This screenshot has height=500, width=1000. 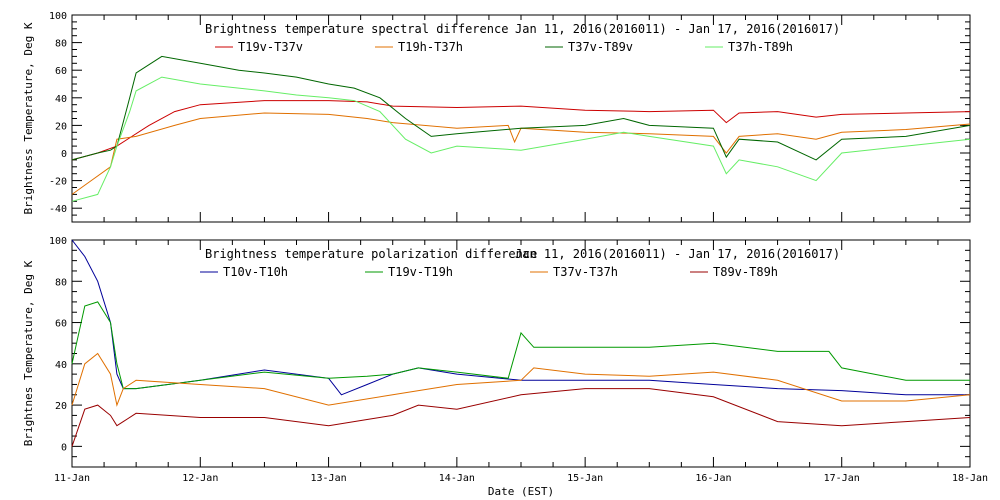 What do you see at coordinates (58, 182) in the screenshot?
I see `y-tick-label: -20` at bounding box center [58, 182].